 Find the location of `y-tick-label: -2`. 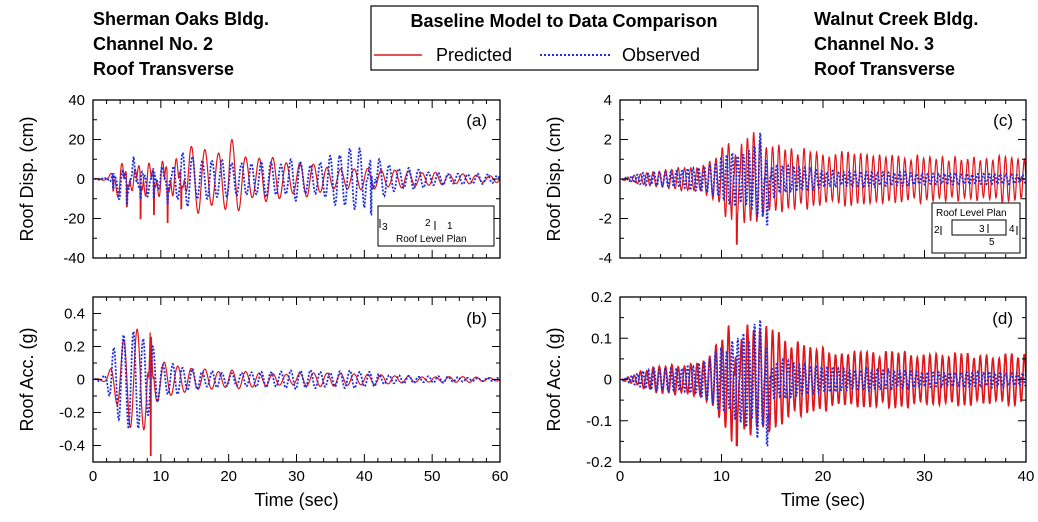

y-tick-label: -2 is located at coordinates (605, 219).